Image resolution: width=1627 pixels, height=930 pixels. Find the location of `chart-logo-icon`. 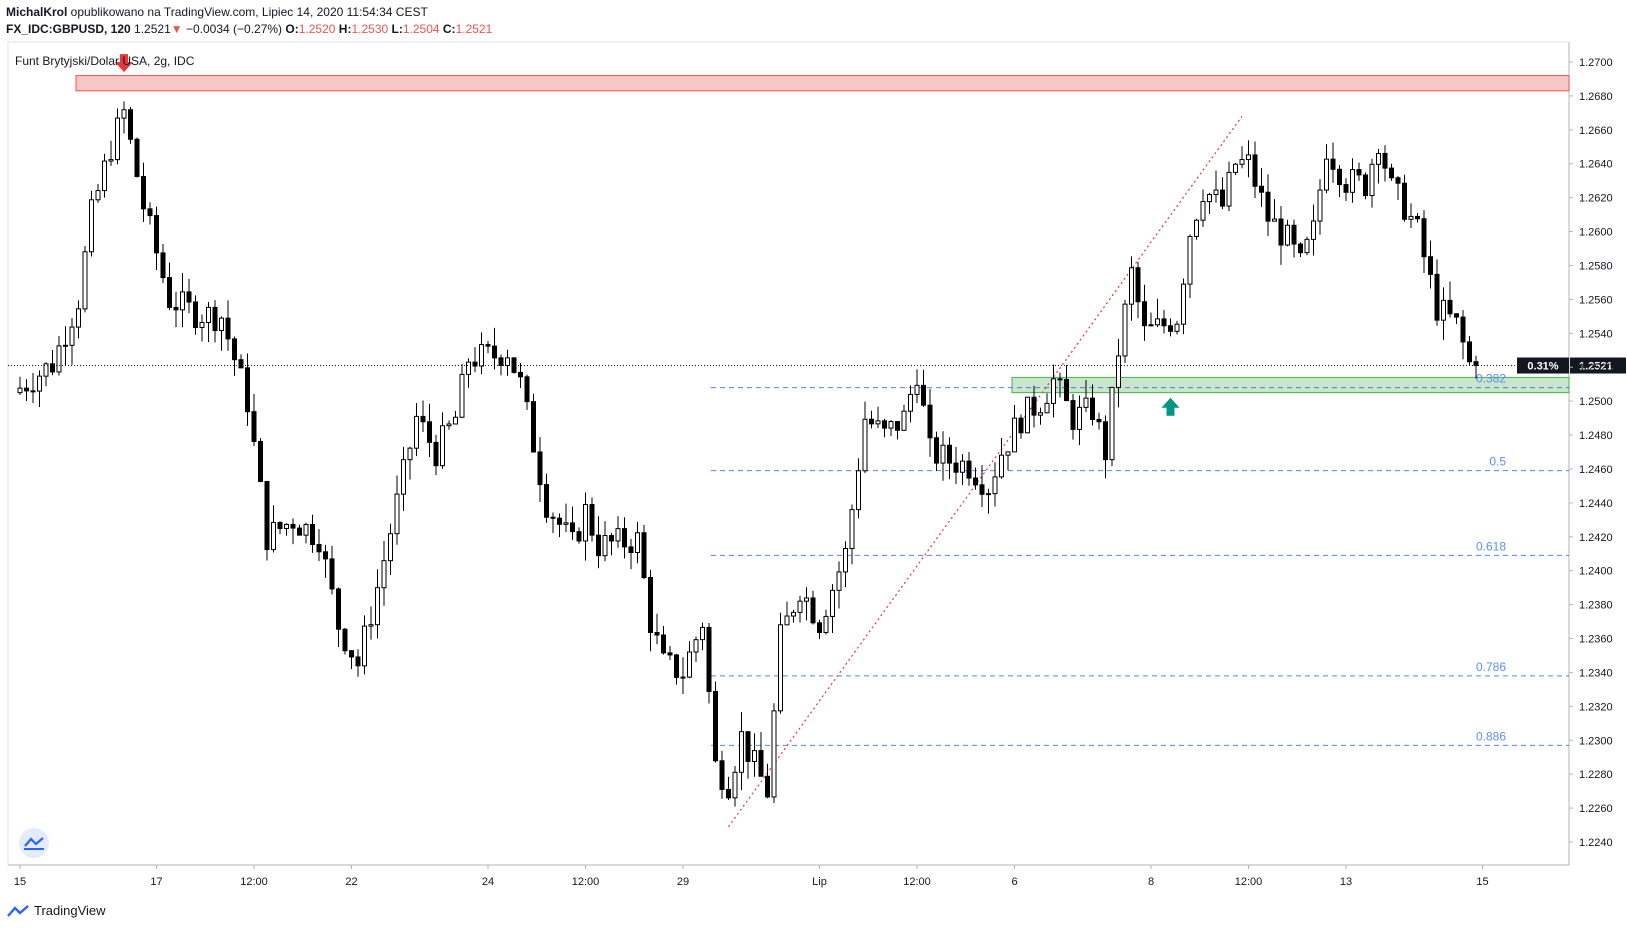

chart-logo-icon is located at coordinates (34, 843).